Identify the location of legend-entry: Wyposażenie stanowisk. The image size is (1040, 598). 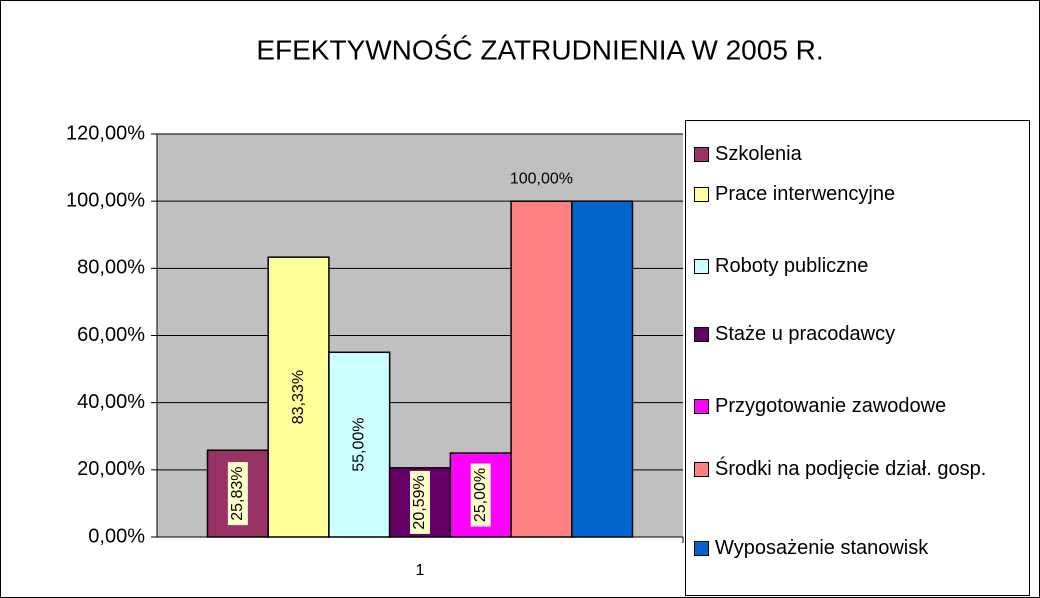
(861, 548).